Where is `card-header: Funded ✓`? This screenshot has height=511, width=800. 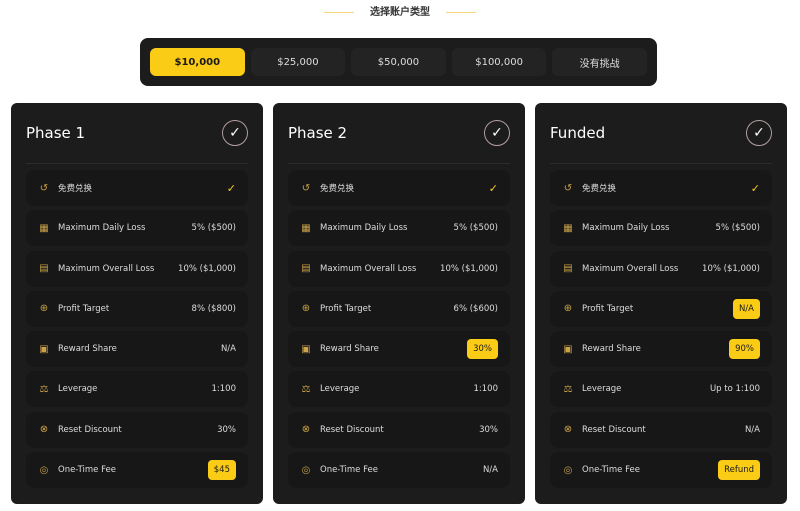
card-header: Funded ✓ is located at coordinates (661, 133).